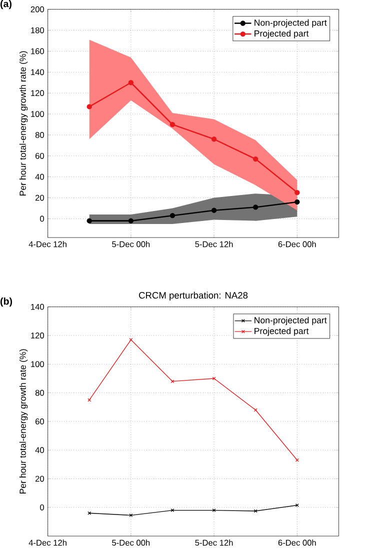  What do you see at coordinates (6, 5) in the screenshot?
I see `text: (a)` at bounding box center [6, 5].